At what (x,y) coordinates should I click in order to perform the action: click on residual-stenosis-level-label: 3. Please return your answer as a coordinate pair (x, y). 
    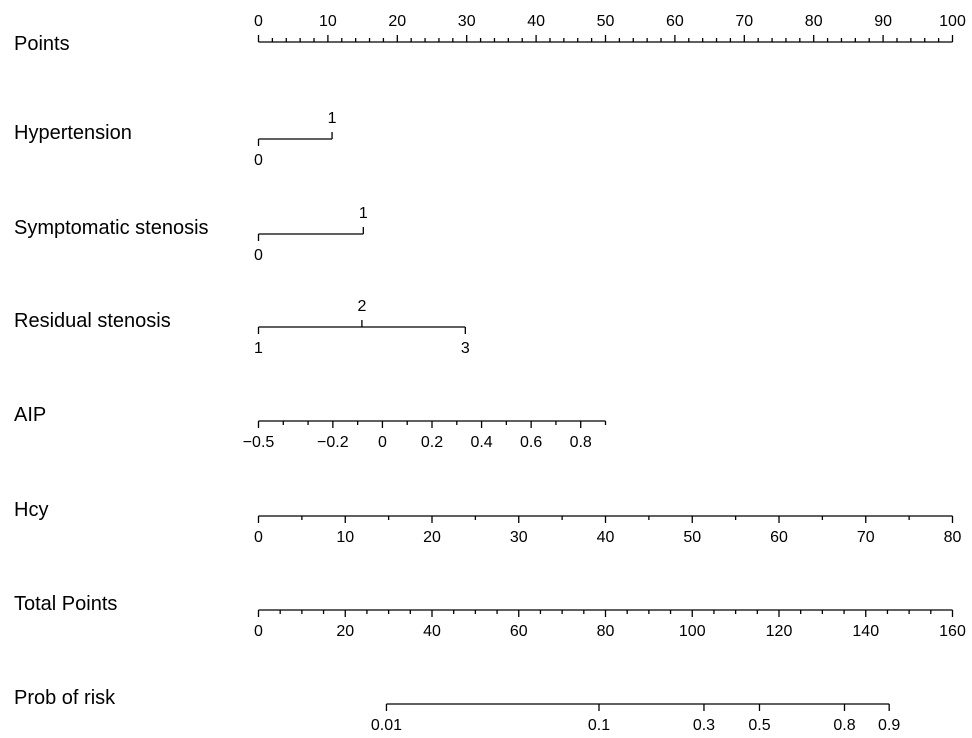
    Looking at the image, I should click on (465, 348).